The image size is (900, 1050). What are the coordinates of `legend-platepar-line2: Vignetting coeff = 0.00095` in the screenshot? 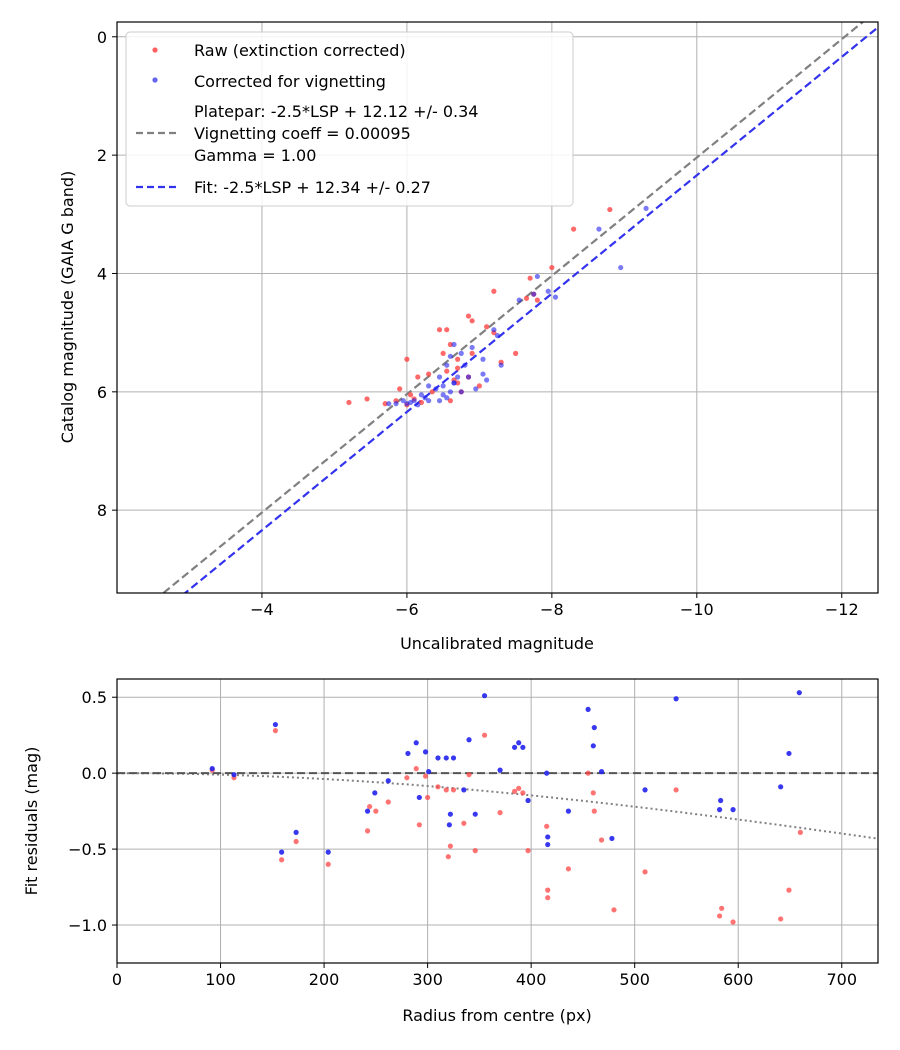 It's located at (302, 133).